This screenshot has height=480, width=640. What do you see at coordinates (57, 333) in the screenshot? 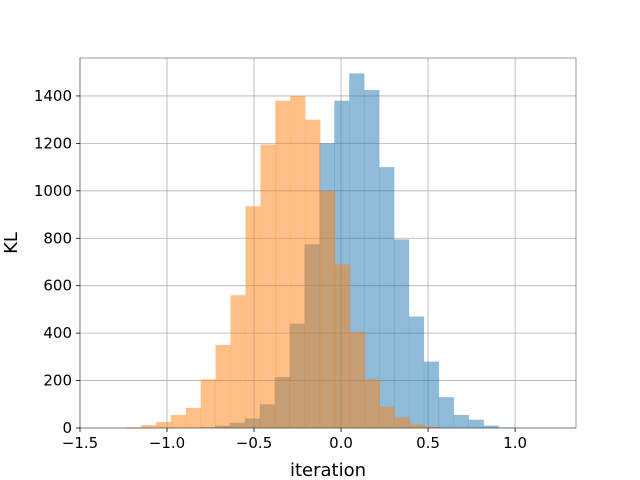
I see `y-tick-label: 400` at bounding box center [57, 333].